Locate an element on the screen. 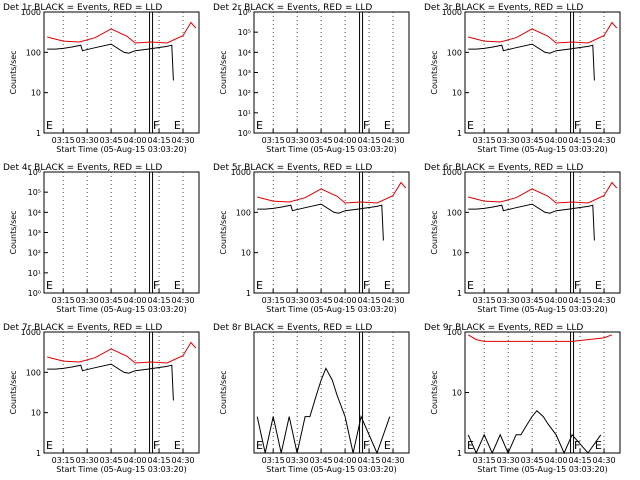 The height and width of the screenshot is (480, 640). y-tick-label: 10⁵ is located at coordinates (244, 32).